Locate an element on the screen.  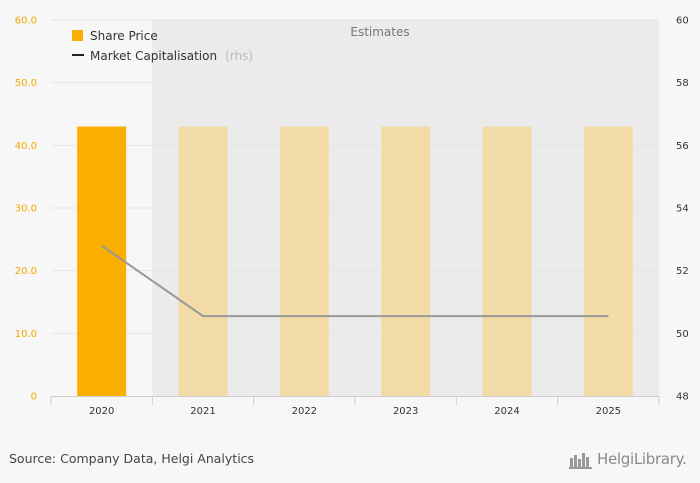
y-right-tick-label: 54 is located at coordinates (682, 209).